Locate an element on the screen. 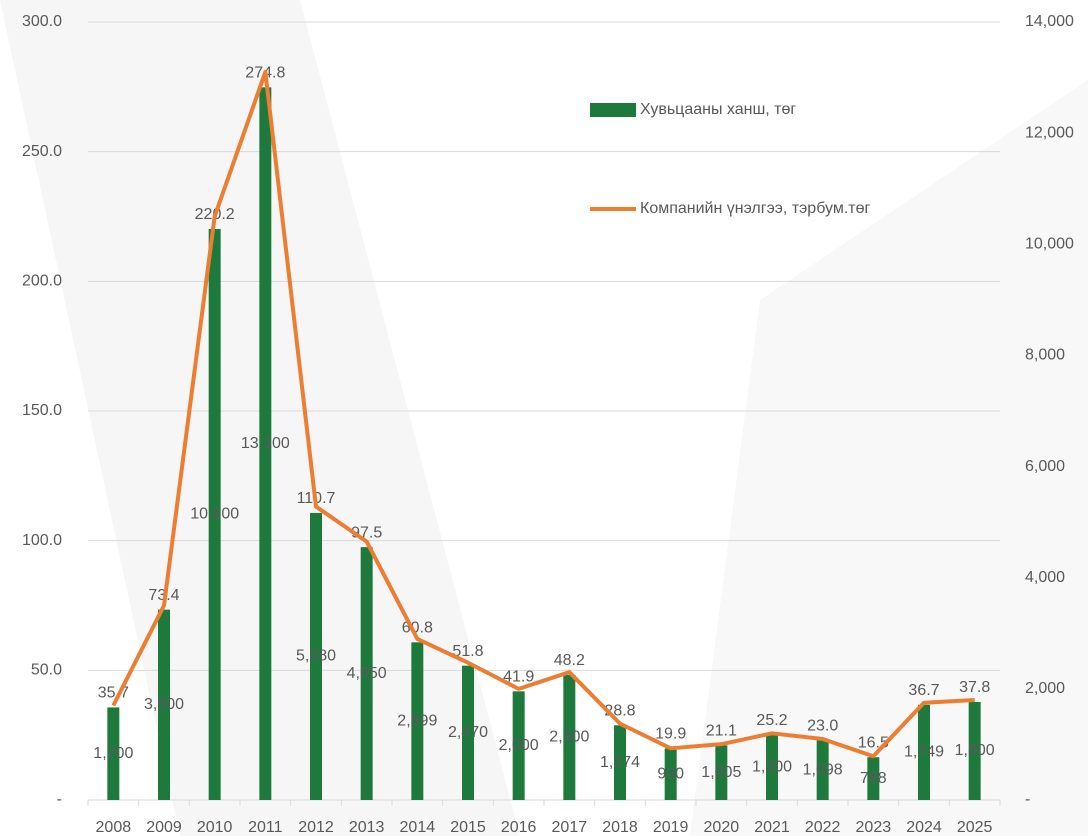 The image size is (1088, 836). line-value-label: 2,470 is located at coordinates (468, 732).